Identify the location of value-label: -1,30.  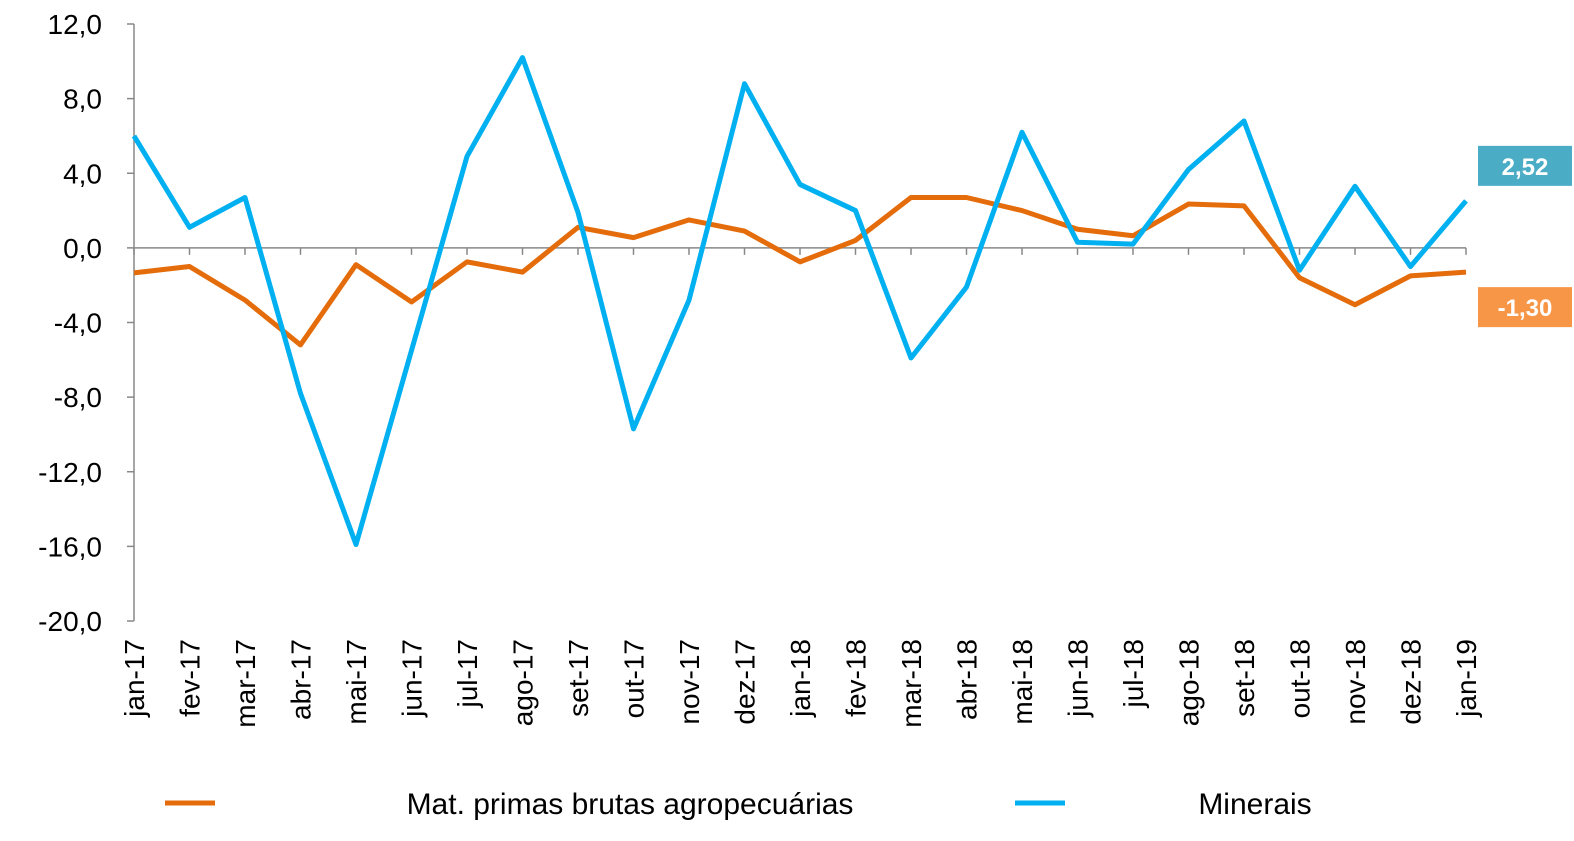
(1525, 307).